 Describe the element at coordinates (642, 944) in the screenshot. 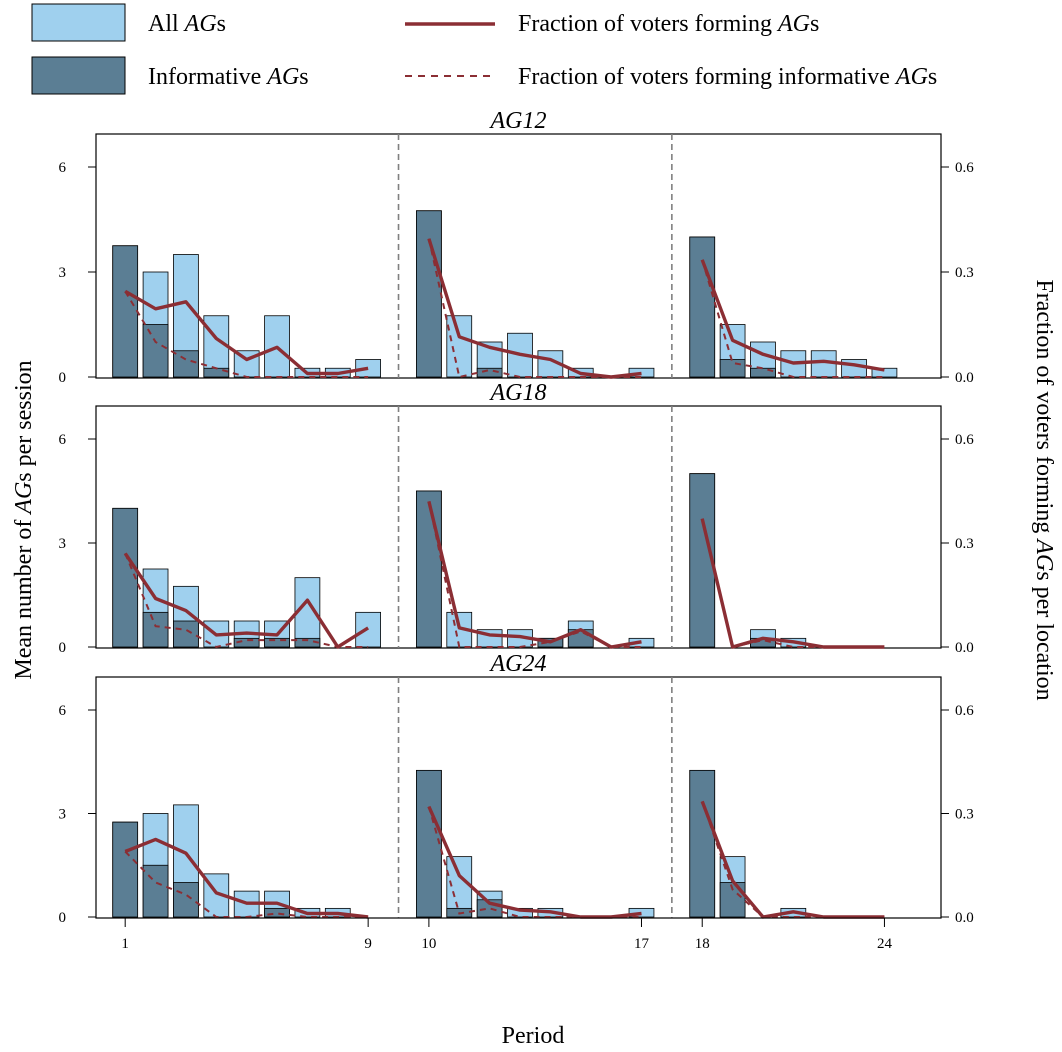

I see `x-tick-label: 17` at that location.